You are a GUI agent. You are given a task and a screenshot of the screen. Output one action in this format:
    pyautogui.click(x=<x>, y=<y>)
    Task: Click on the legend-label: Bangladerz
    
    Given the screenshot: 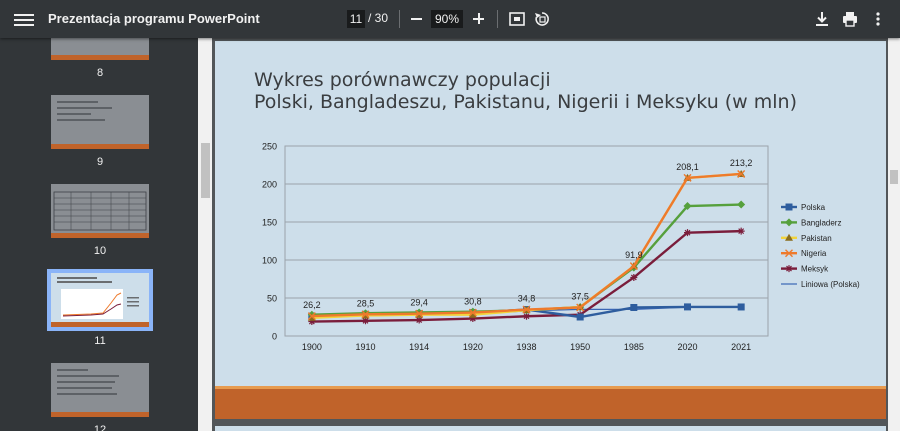 What is the action you would take?
    pyautogui.click(x=821, y=222)
    